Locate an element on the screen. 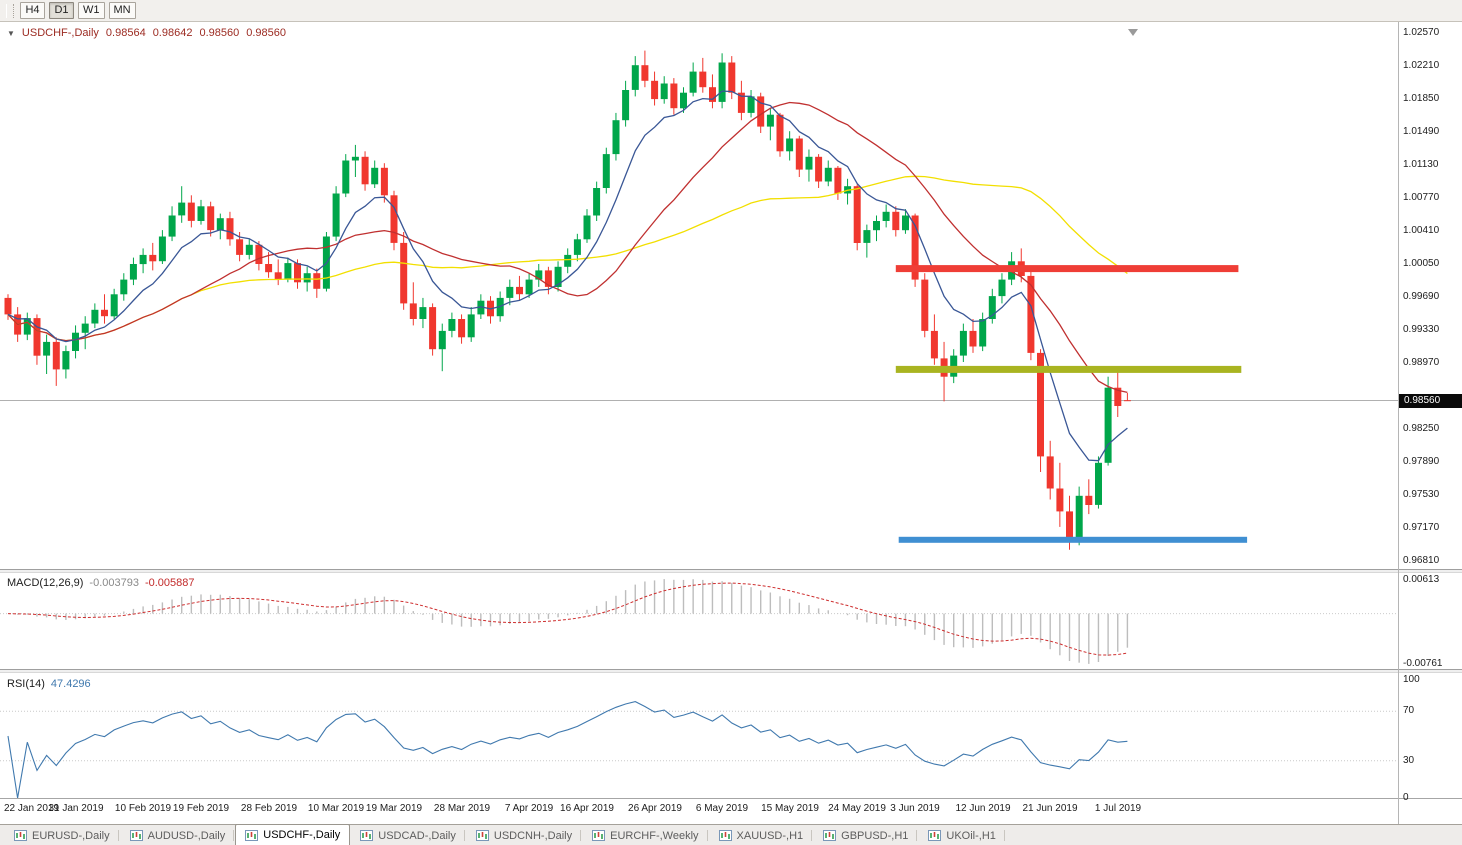 This screenshot has width=1462, height=845. timeframe-toolbar: H4 D1 W1 MN is located at coordinates (731, 11).